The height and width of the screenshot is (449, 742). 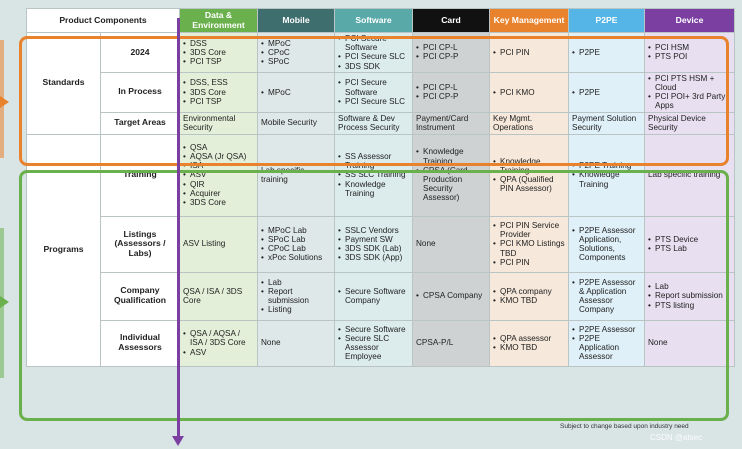 What do you see at coordinates (204, 244) in the screenshot?
I see `cell-text: ASV Listing` at bounding box center [204, 244].